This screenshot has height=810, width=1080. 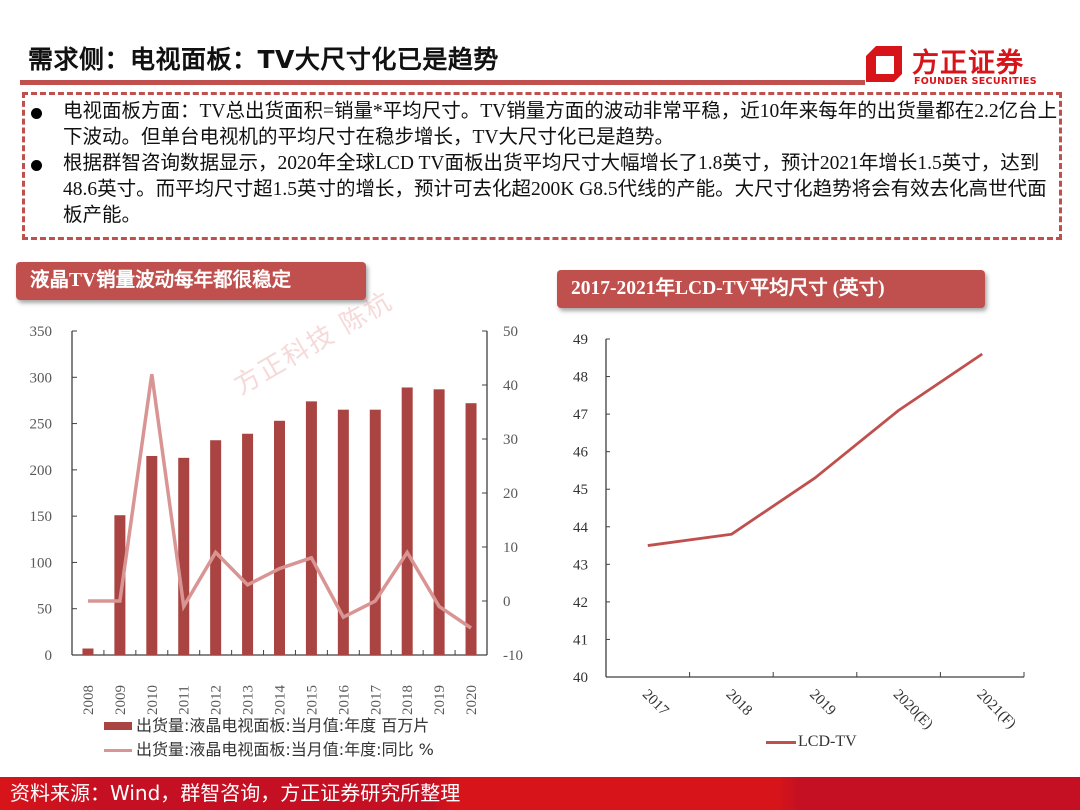 I want to click on founder-securities-logo: 方正证券 FOUNDER SECURITIES, so click(x=957, y=66).